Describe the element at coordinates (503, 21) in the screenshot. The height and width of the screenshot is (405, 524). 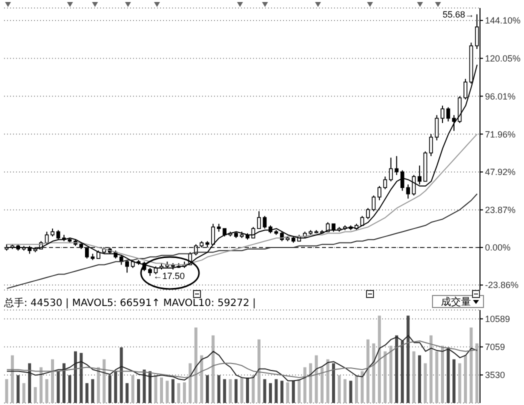
I see `y-tick-label: 144.10%` at that location.